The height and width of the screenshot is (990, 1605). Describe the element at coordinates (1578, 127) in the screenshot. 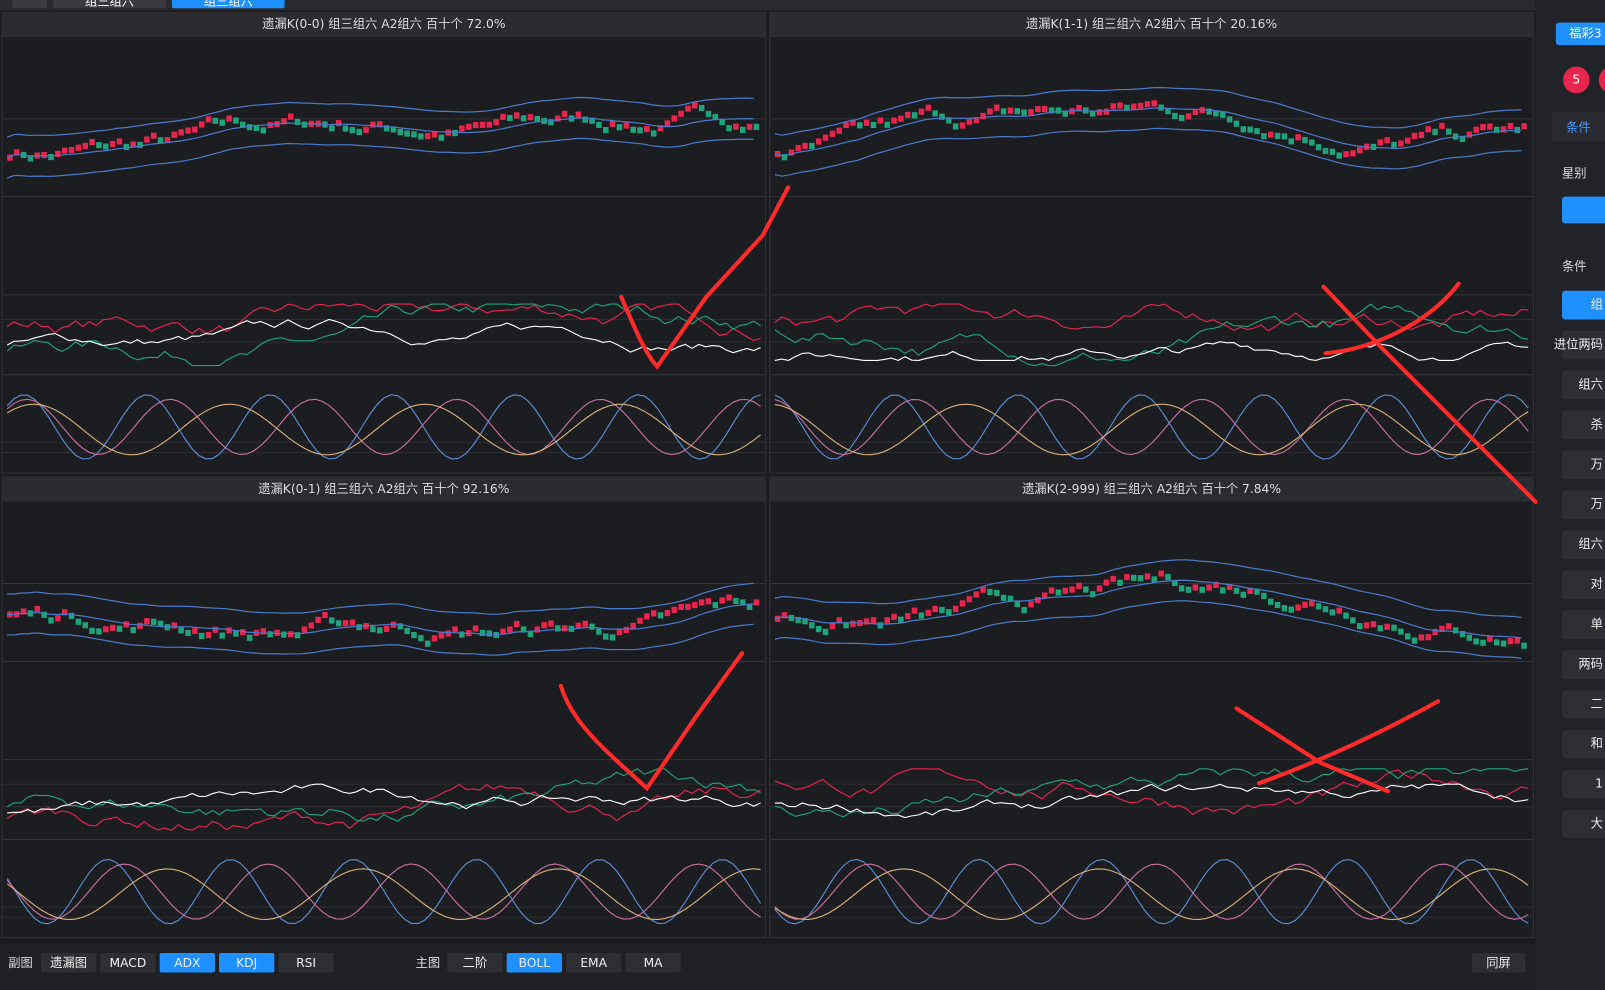

I see `sidebar-tab` at that location.